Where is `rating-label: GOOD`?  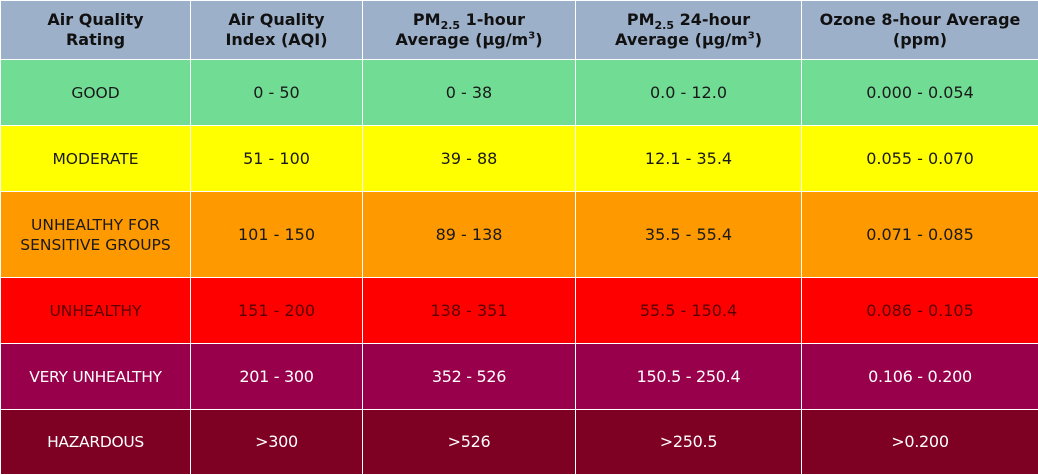
rating-label: GOOD is located at coordinates (95, 93).